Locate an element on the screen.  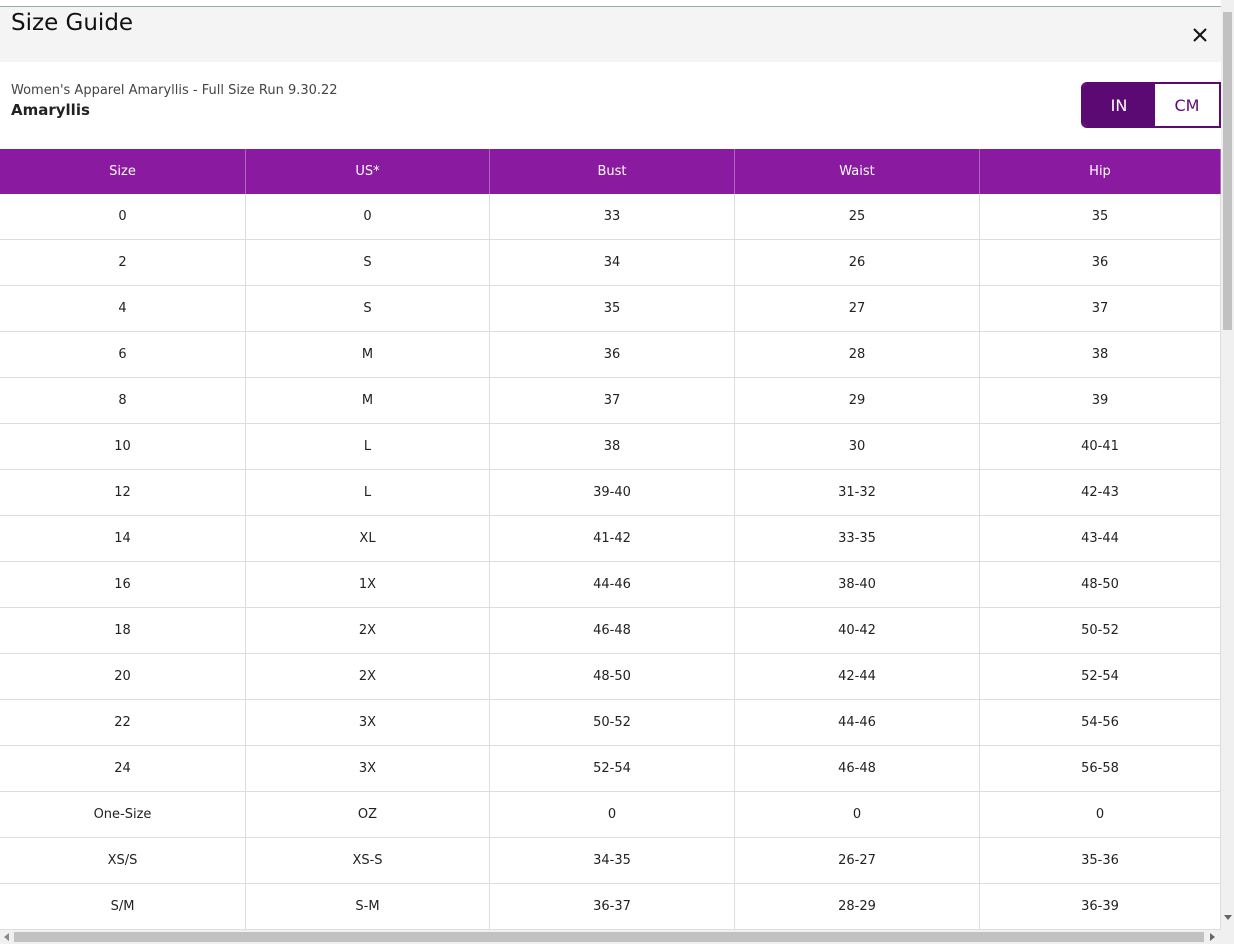
table-cell: 16 is located at coordinates (123, 585).